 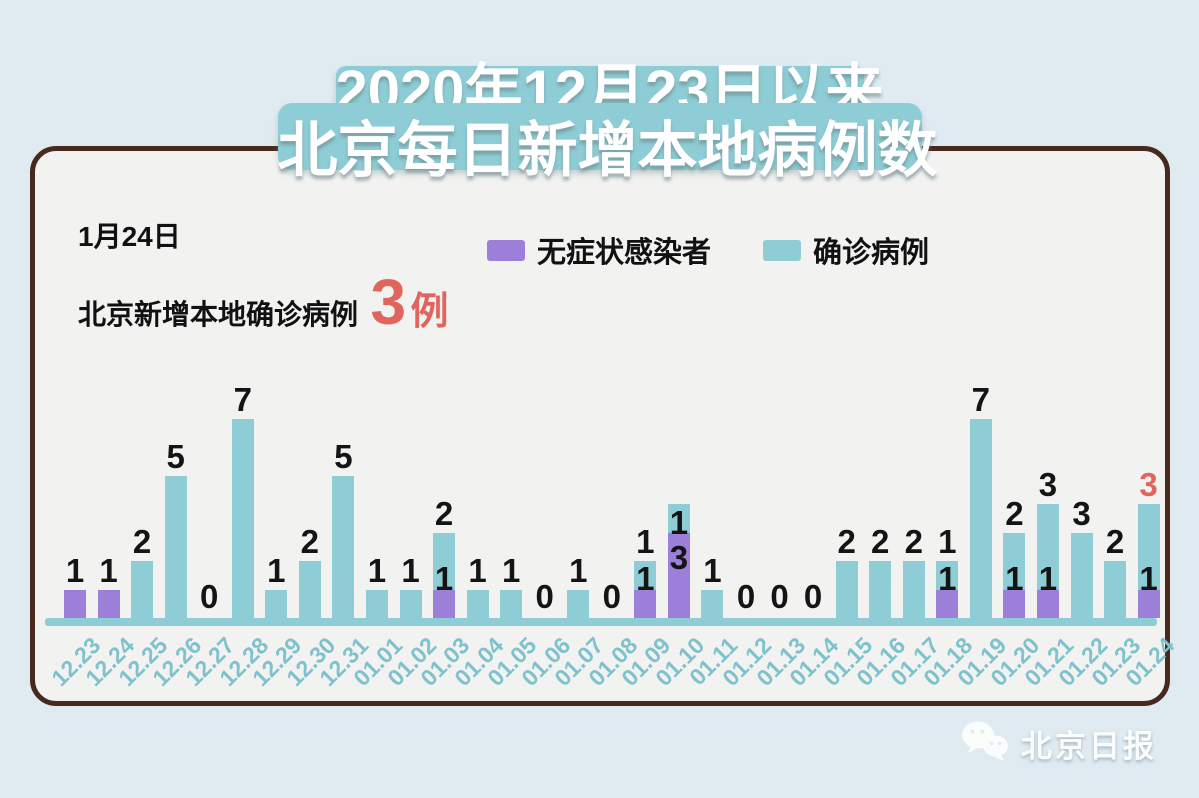 I want to click on bar-value-label-12.29: 1, so click(x=276, y=570).